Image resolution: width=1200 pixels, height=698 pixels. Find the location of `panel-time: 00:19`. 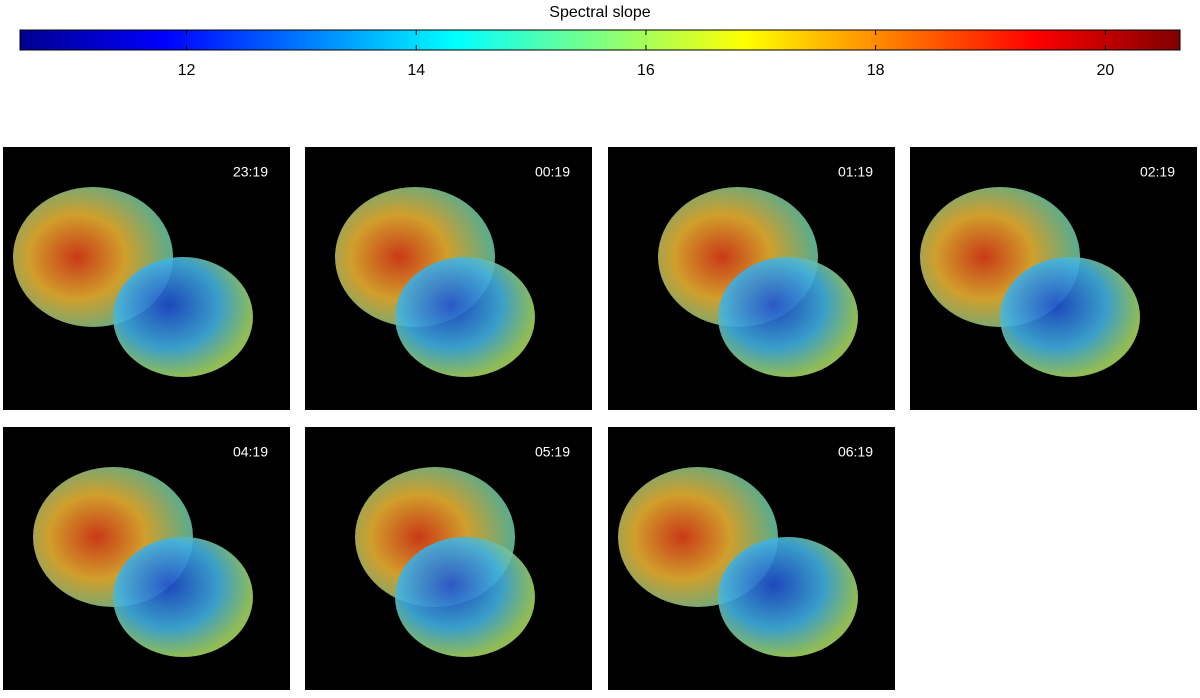

panel-time: 00:19 is located at coordinates (552, 172).